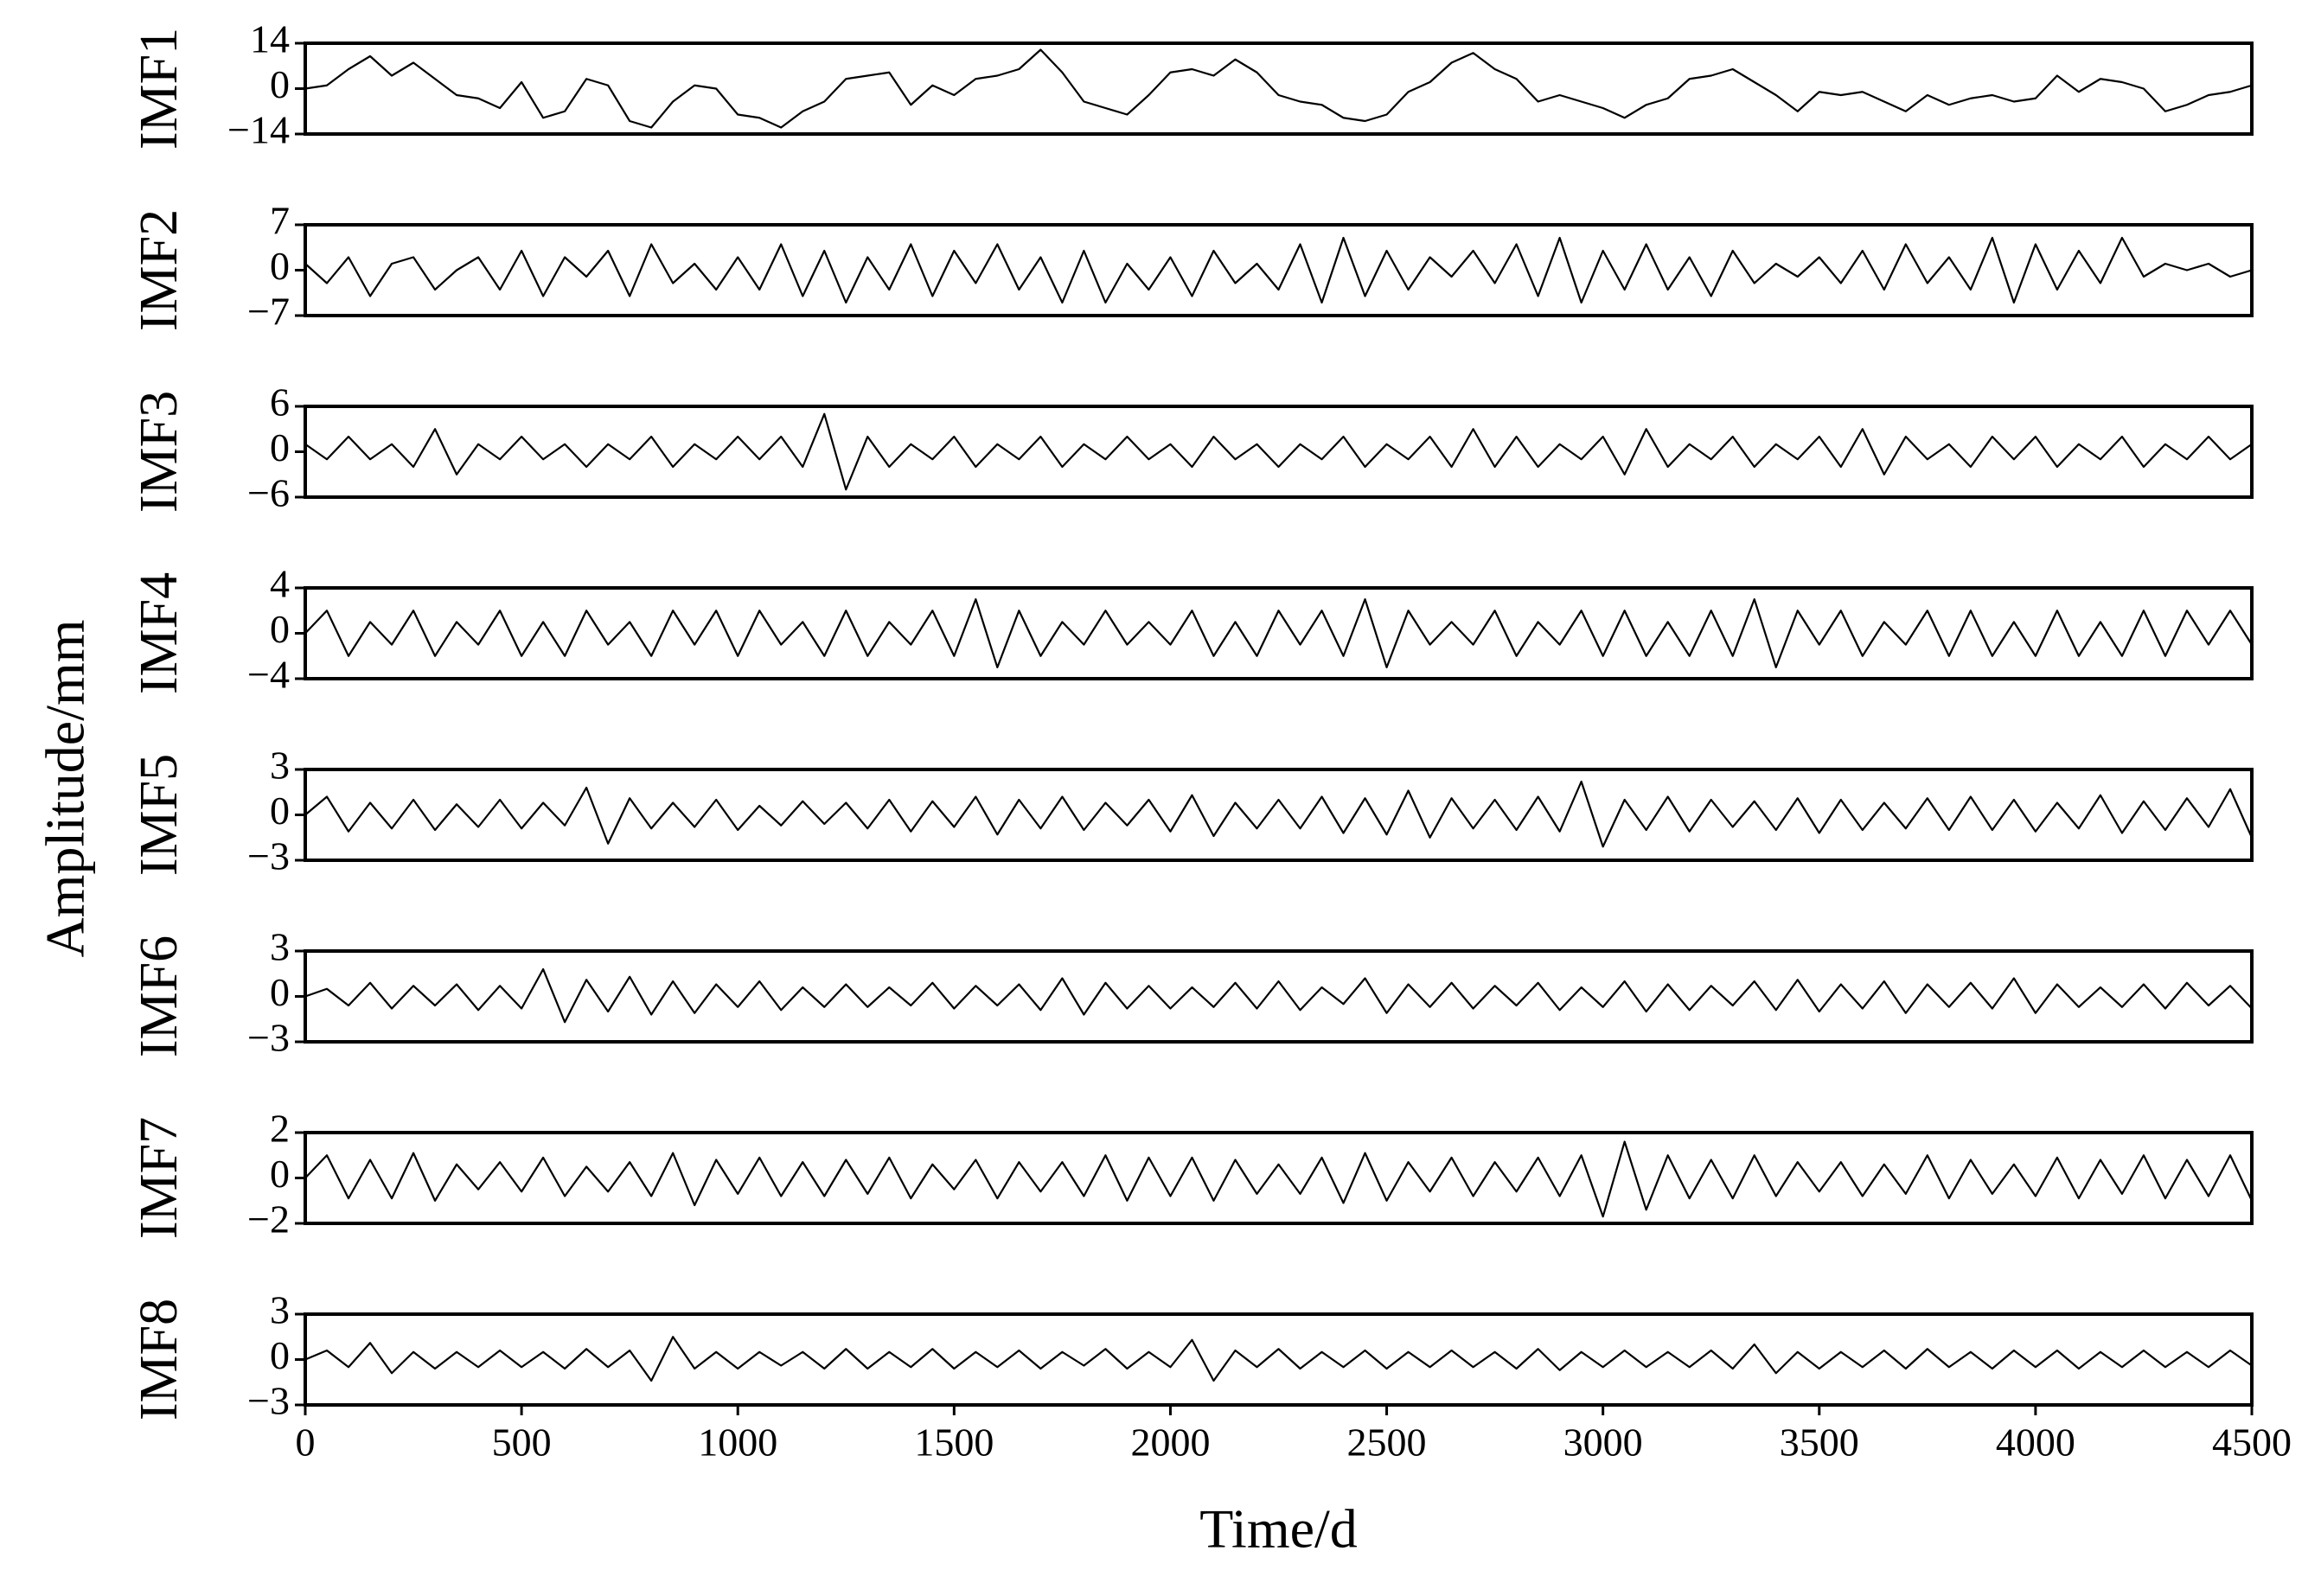 The image size is (2321, 1596). Describe the element at coordinates (268, 312) in the screenshot. I see `y-tick-label: −7` at that location.